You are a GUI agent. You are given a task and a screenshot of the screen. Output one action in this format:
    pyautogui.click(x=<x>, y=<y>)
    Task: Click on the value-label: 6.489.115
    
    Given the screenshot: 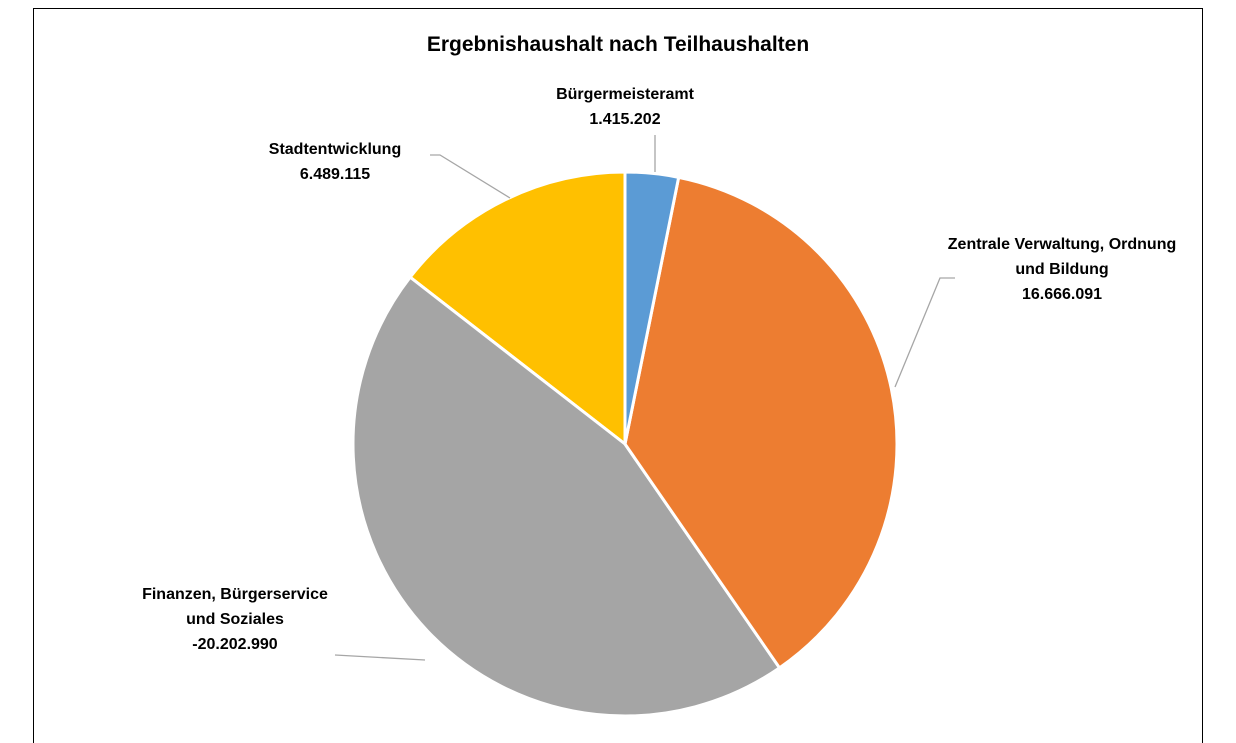 What is the action you would take?
    pyautogui.click(x=335, y=174)
    